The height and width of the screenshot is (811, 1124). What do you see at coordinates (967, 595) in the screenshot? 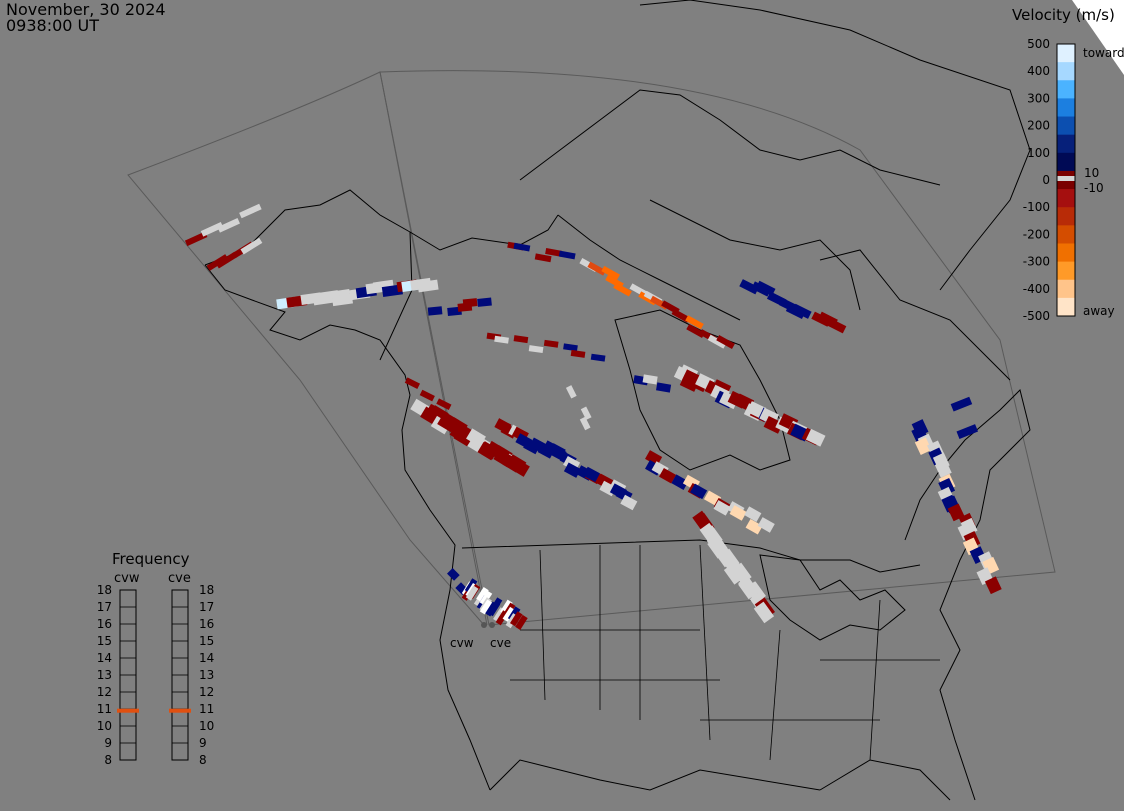
I see `east-coast` at bounding box center [967, 595].